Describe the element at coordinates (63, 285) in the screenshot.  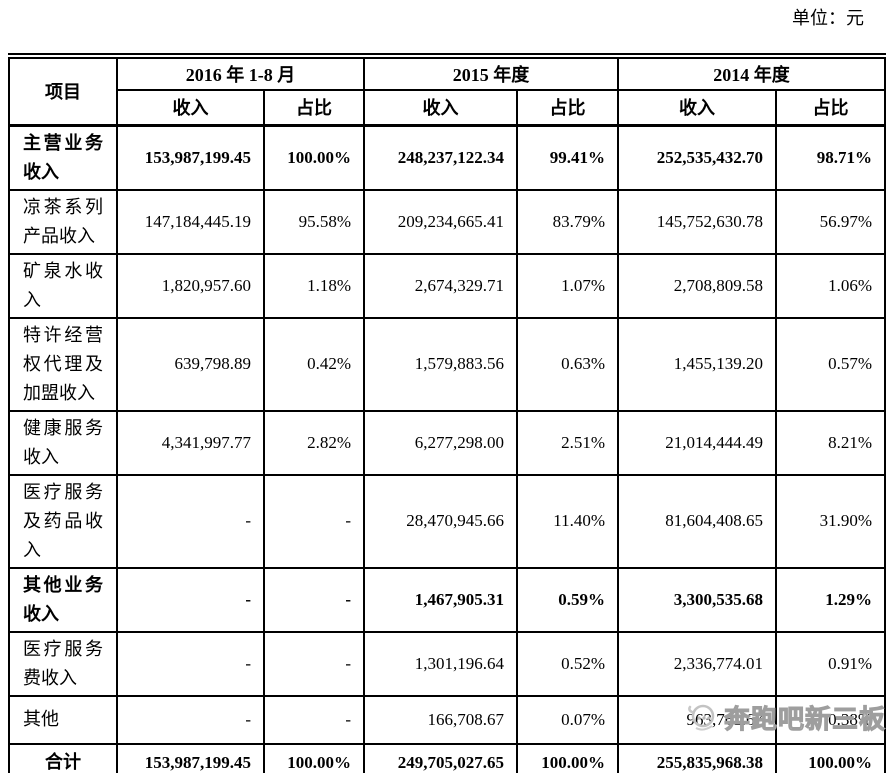
I see `row-item-label: 矿泉水收入` at that location.